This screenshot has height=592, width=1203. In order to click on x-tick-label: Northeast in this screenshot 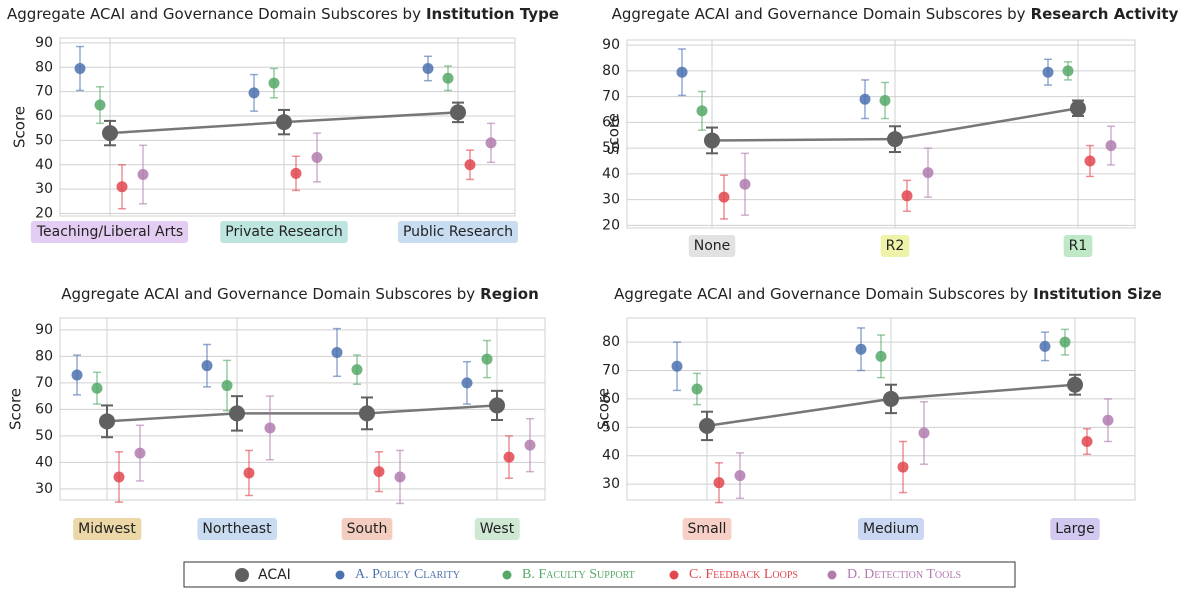, I will do `click(237, 529)`.